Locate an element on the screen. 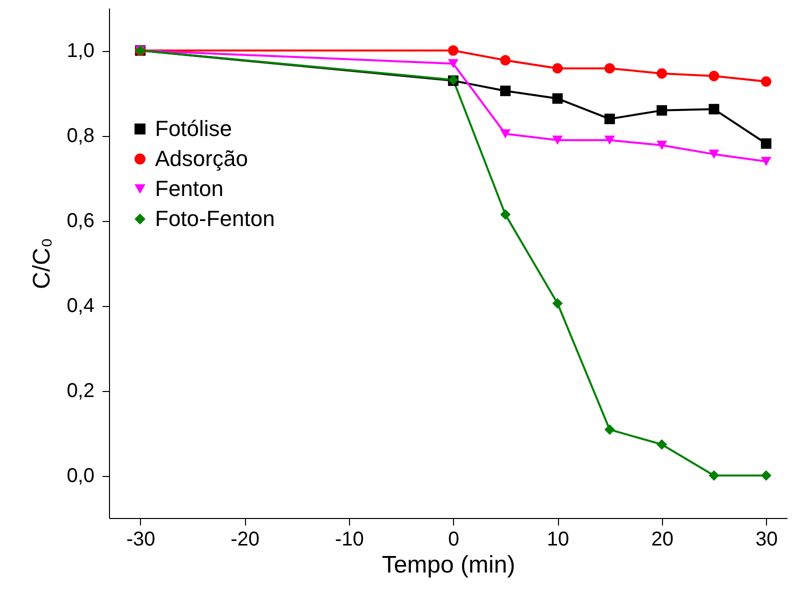 Image resolution: width=798 pixels, height=605 pixels. x-tick-label: 10 is located at coordinates (558, 539).